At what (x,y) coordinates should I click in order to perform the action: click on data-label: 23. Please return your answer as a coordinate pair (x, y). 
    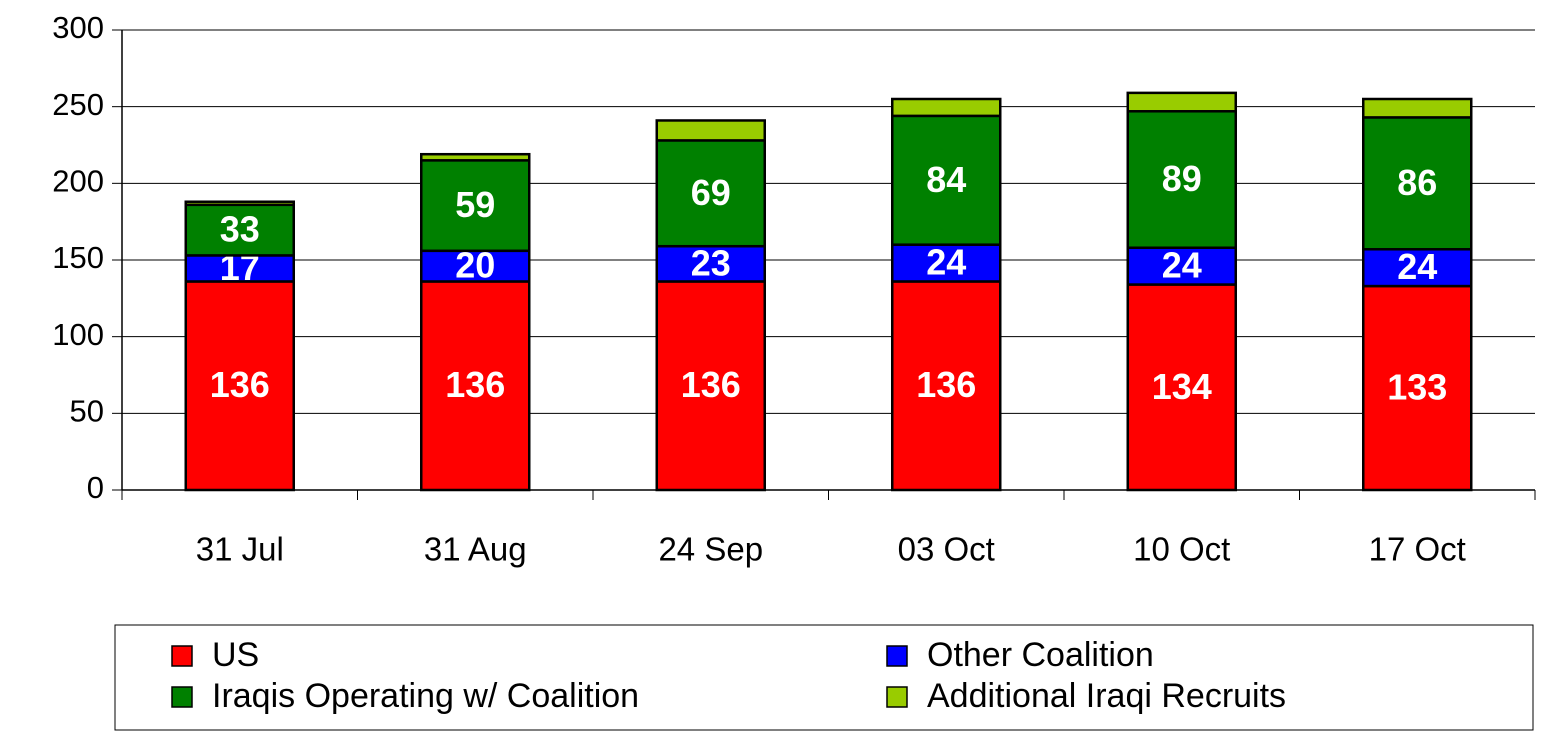
    Looking at the image, I should click on (711, 262).